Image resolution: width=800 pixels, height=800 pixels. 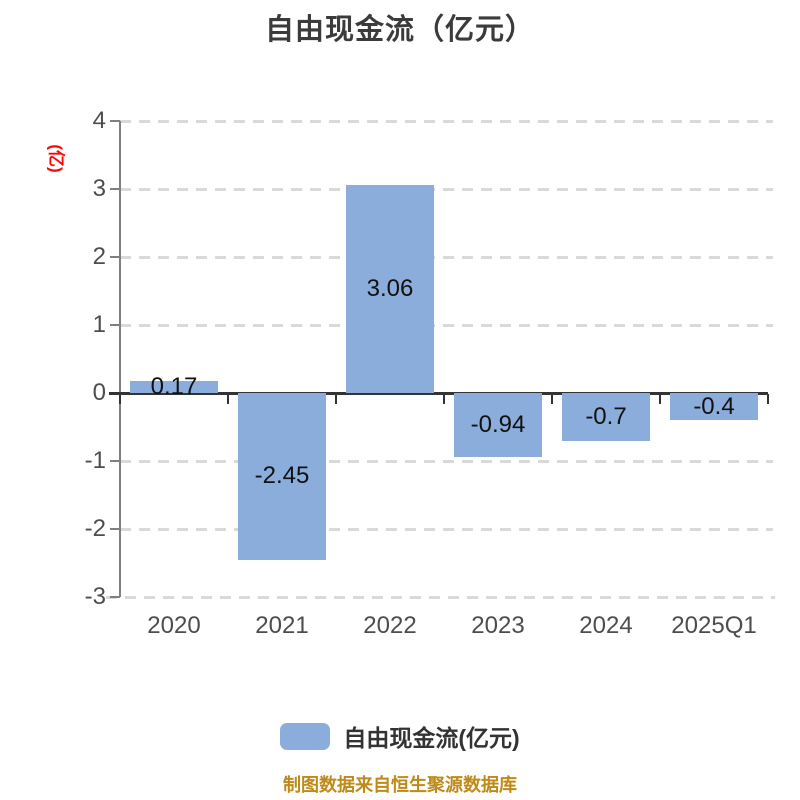 I want to click on bar-2020, so click(x=174, y=387).